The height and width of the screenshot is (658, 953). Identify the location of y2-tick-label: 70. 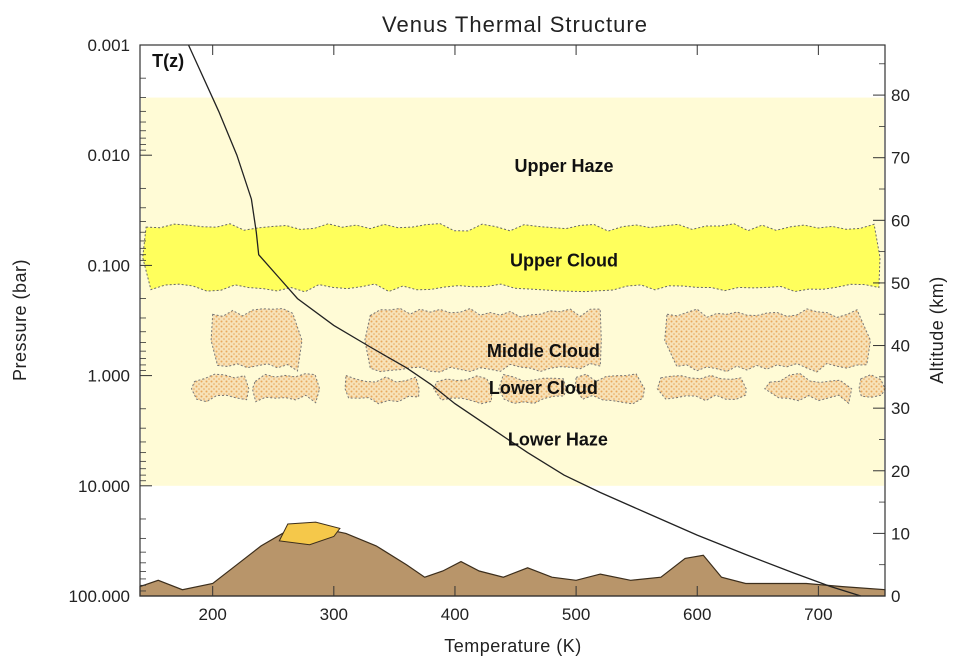
(900, 158).